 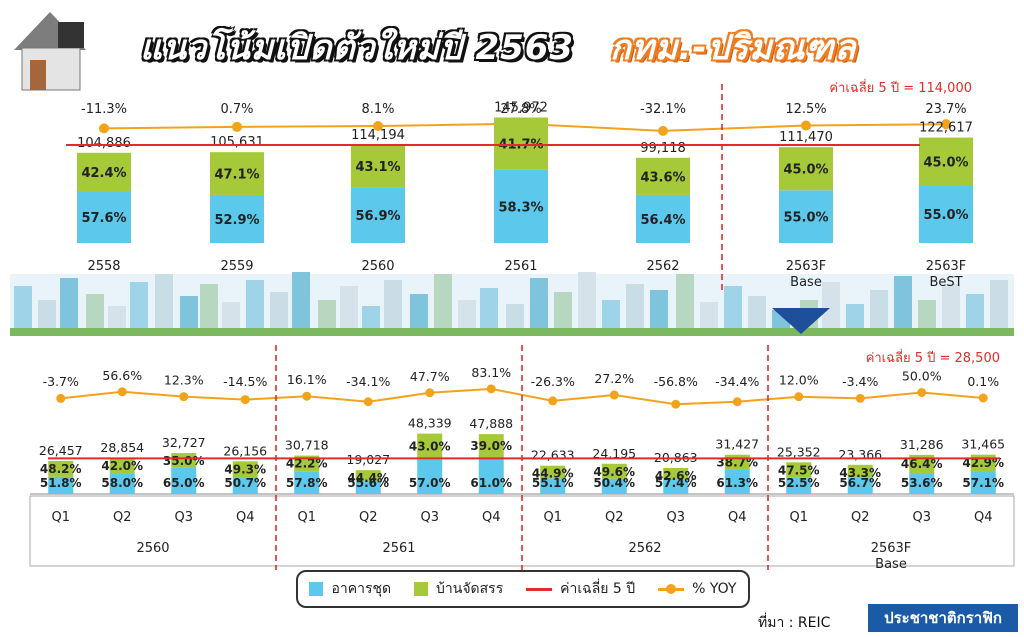 I want to click on category-label-annual: 2562, so click(x=662, y=266).